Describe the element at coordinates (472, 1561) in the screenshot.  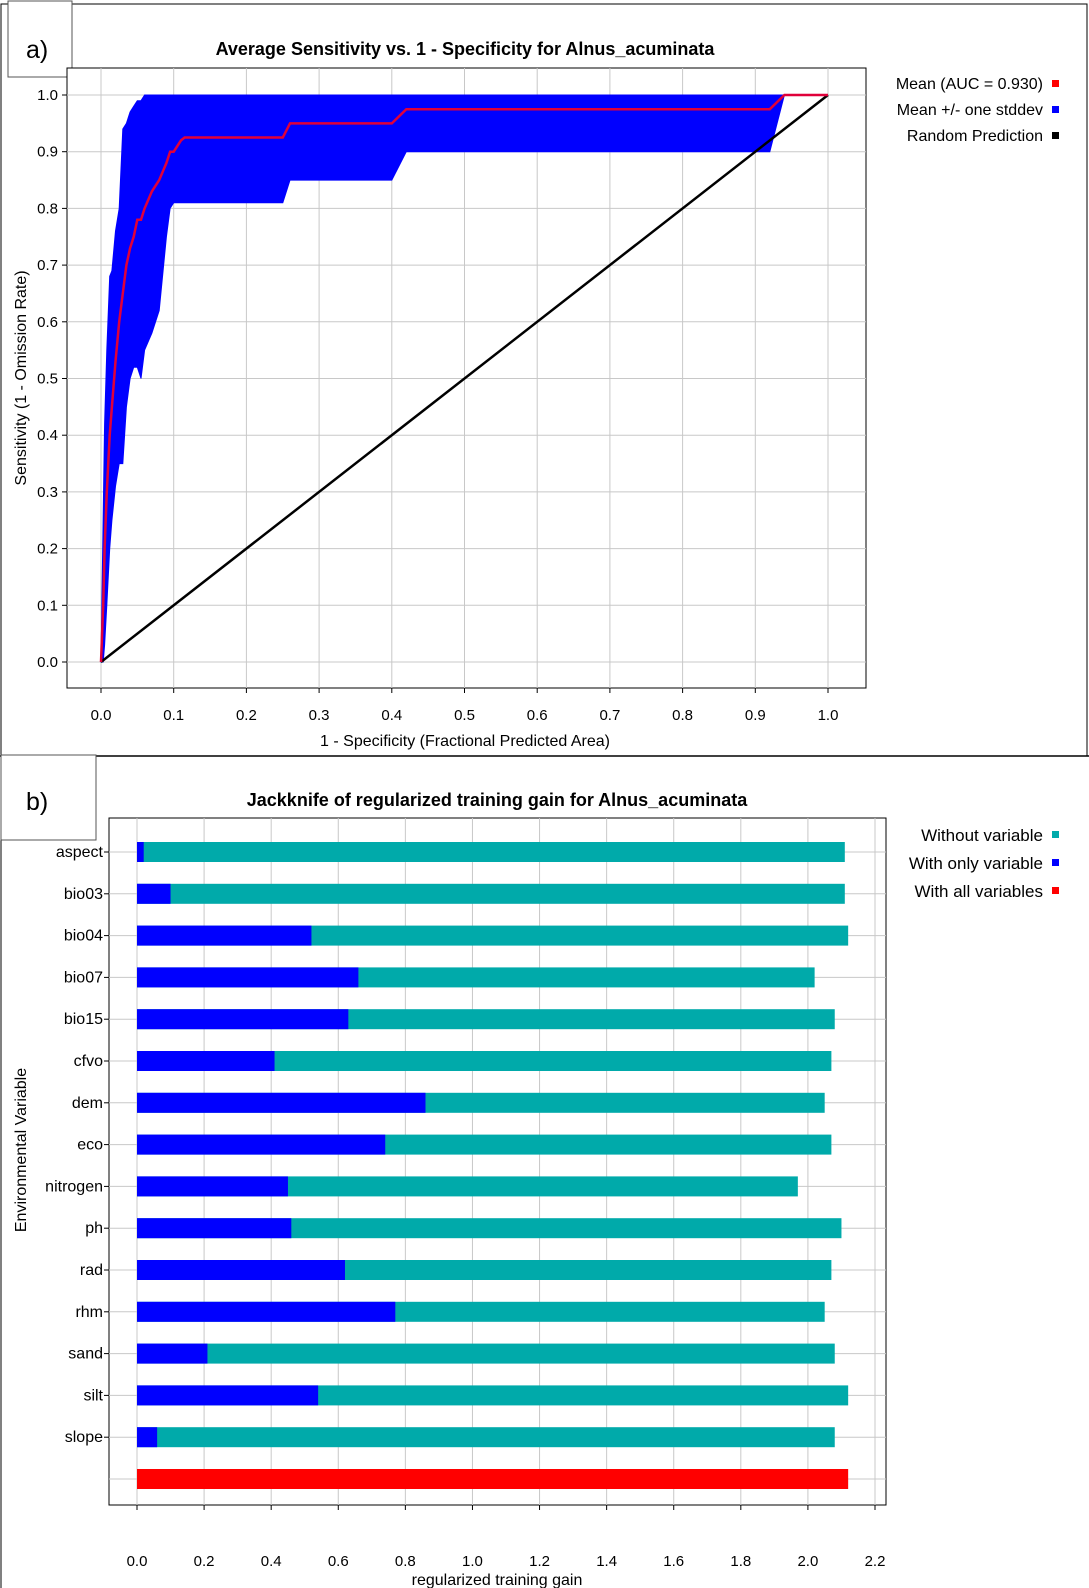
I see `jackknife-x-tick-label: 1.0` at that location.